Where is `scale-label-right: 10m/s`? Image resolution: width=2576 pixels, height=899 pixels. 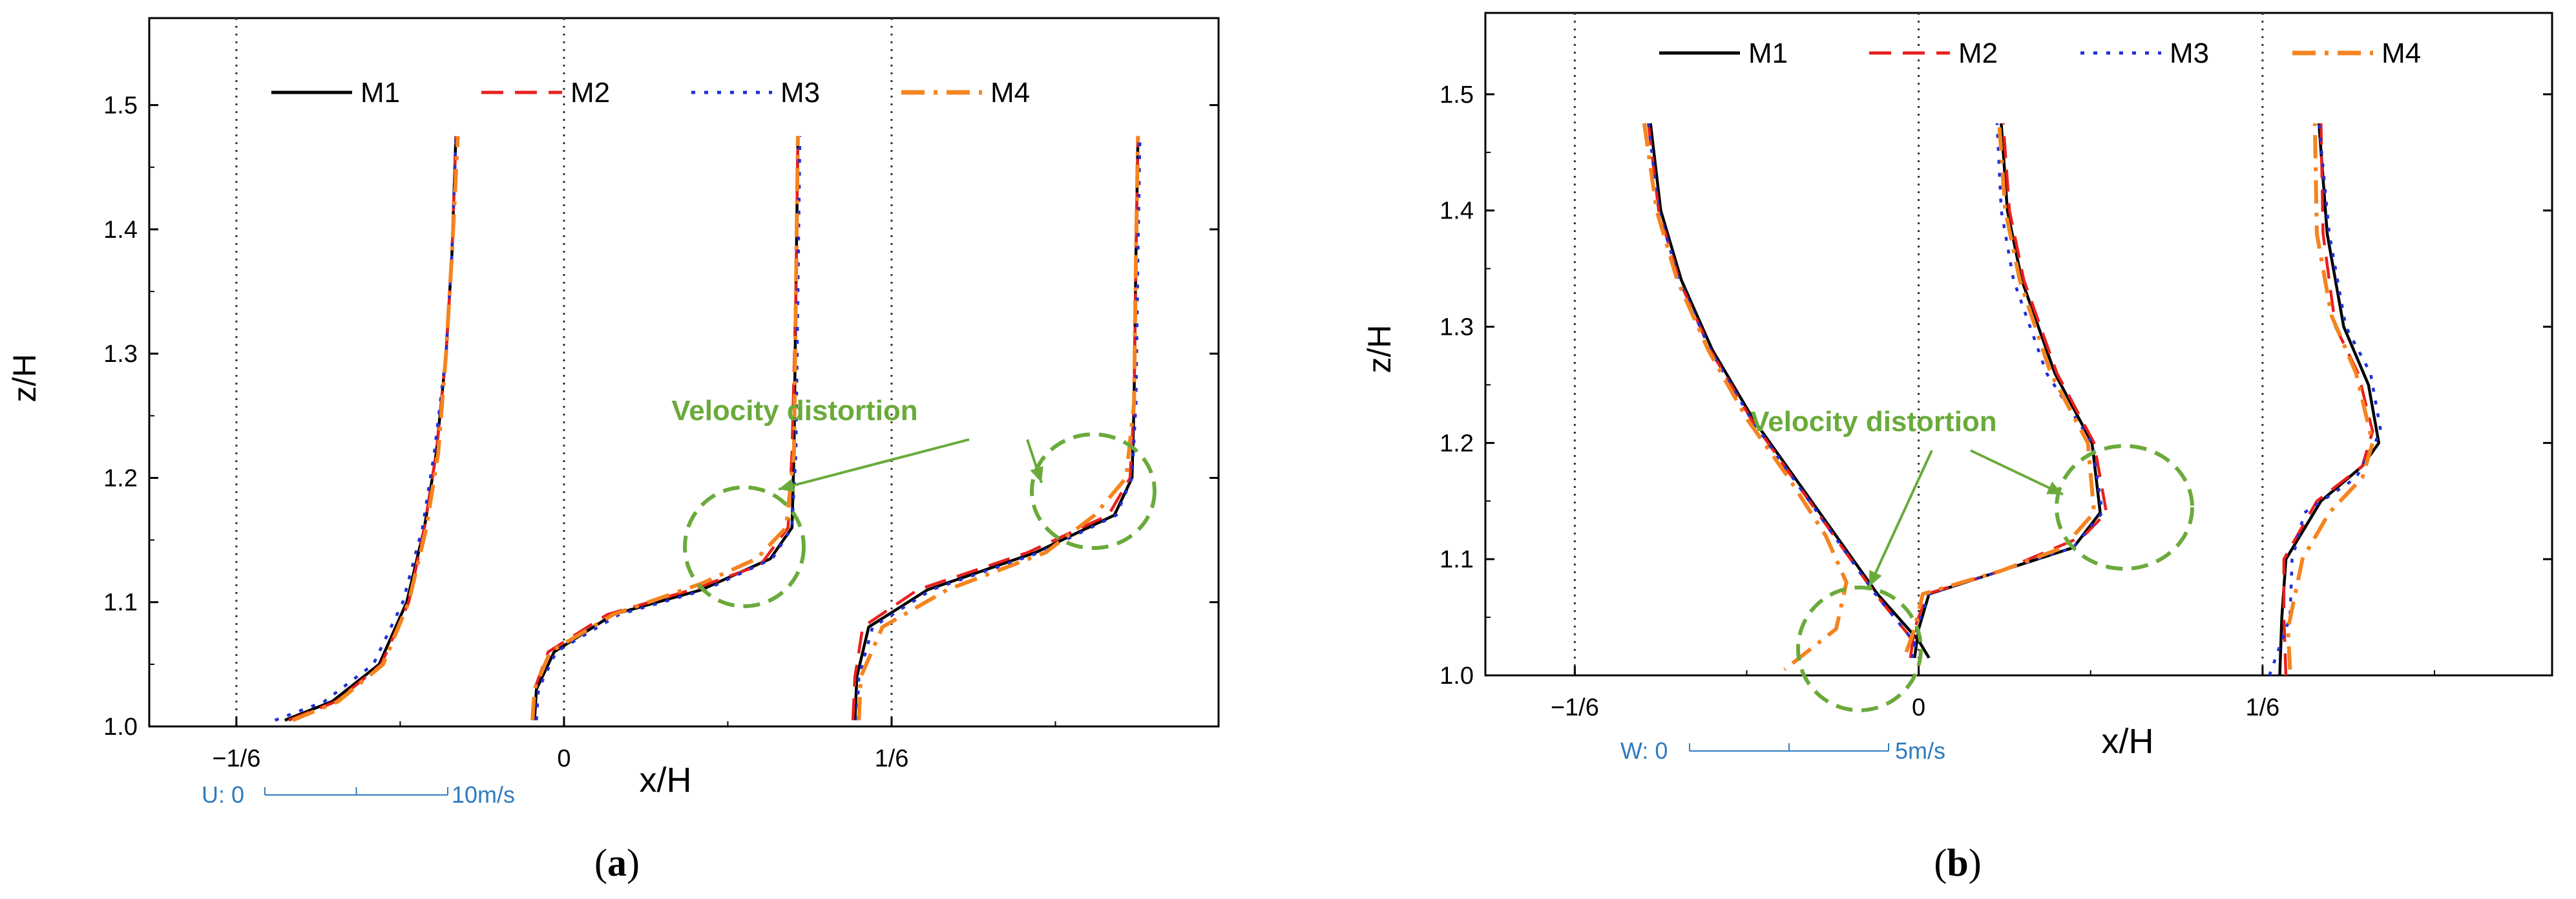 scale-label-right: 10m/s is located at coordinates (483, 795).